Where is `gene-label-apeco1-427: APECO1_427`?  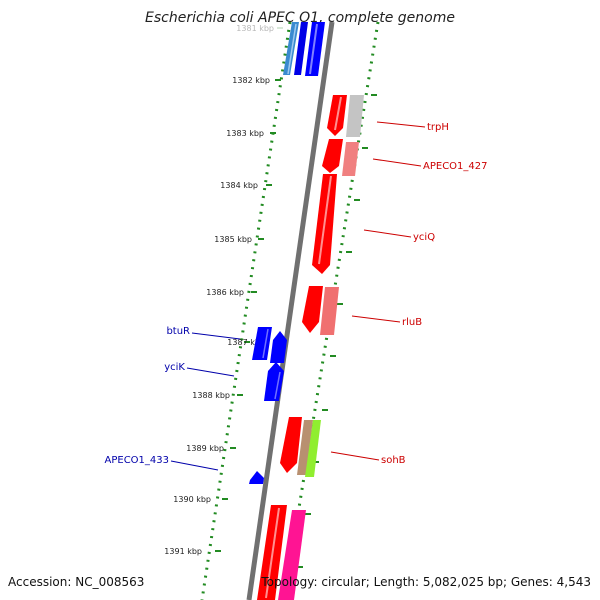
gene-label-apeco1-427: APECO1_427 is located at coordinates (455, 166).